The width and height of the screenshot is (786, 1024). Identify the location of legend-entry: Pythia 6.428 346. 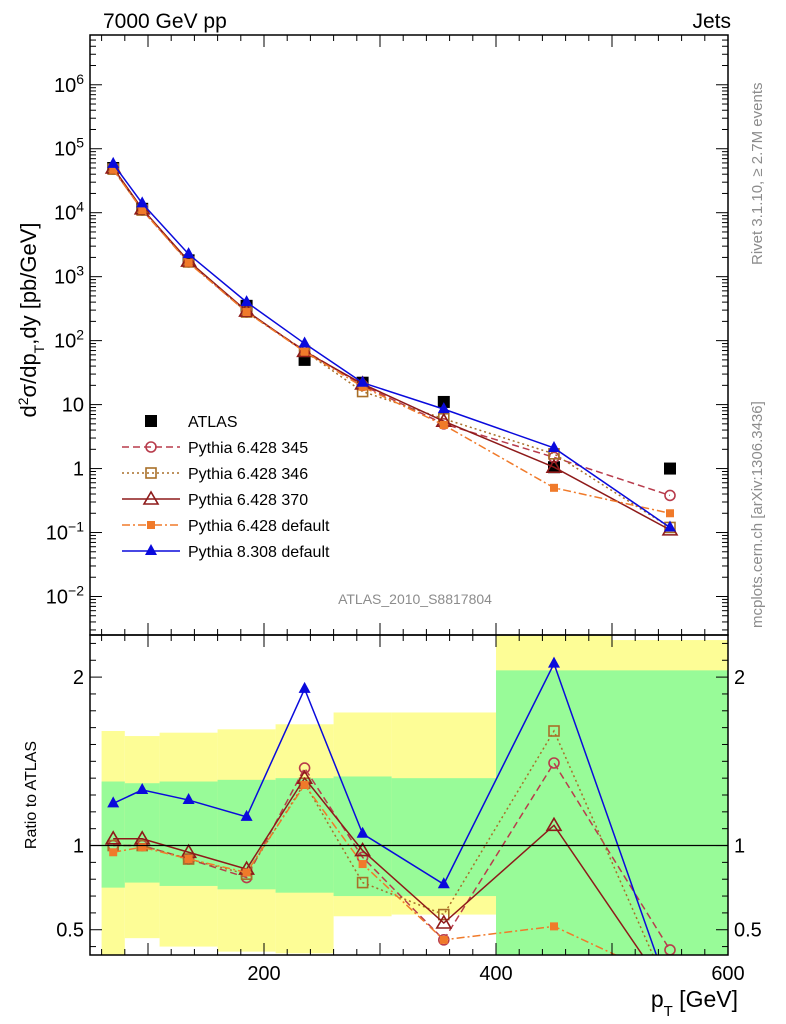
(215, 474).